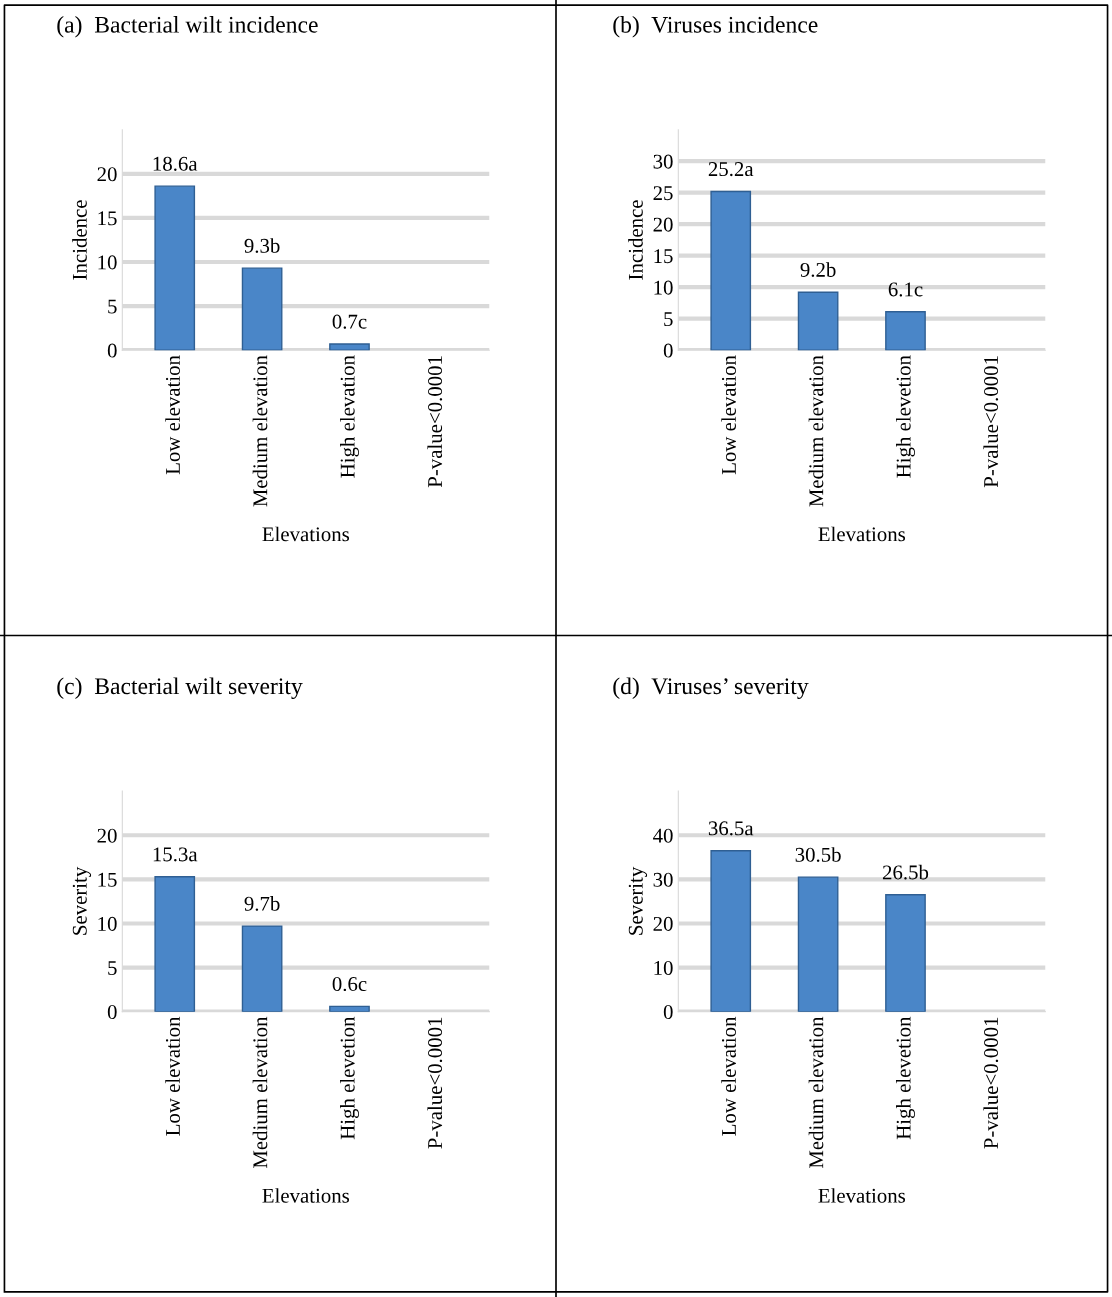 This screenshot has width=1112, height=1297. I want to click on data-label: 9.7b, so click(262, 903).